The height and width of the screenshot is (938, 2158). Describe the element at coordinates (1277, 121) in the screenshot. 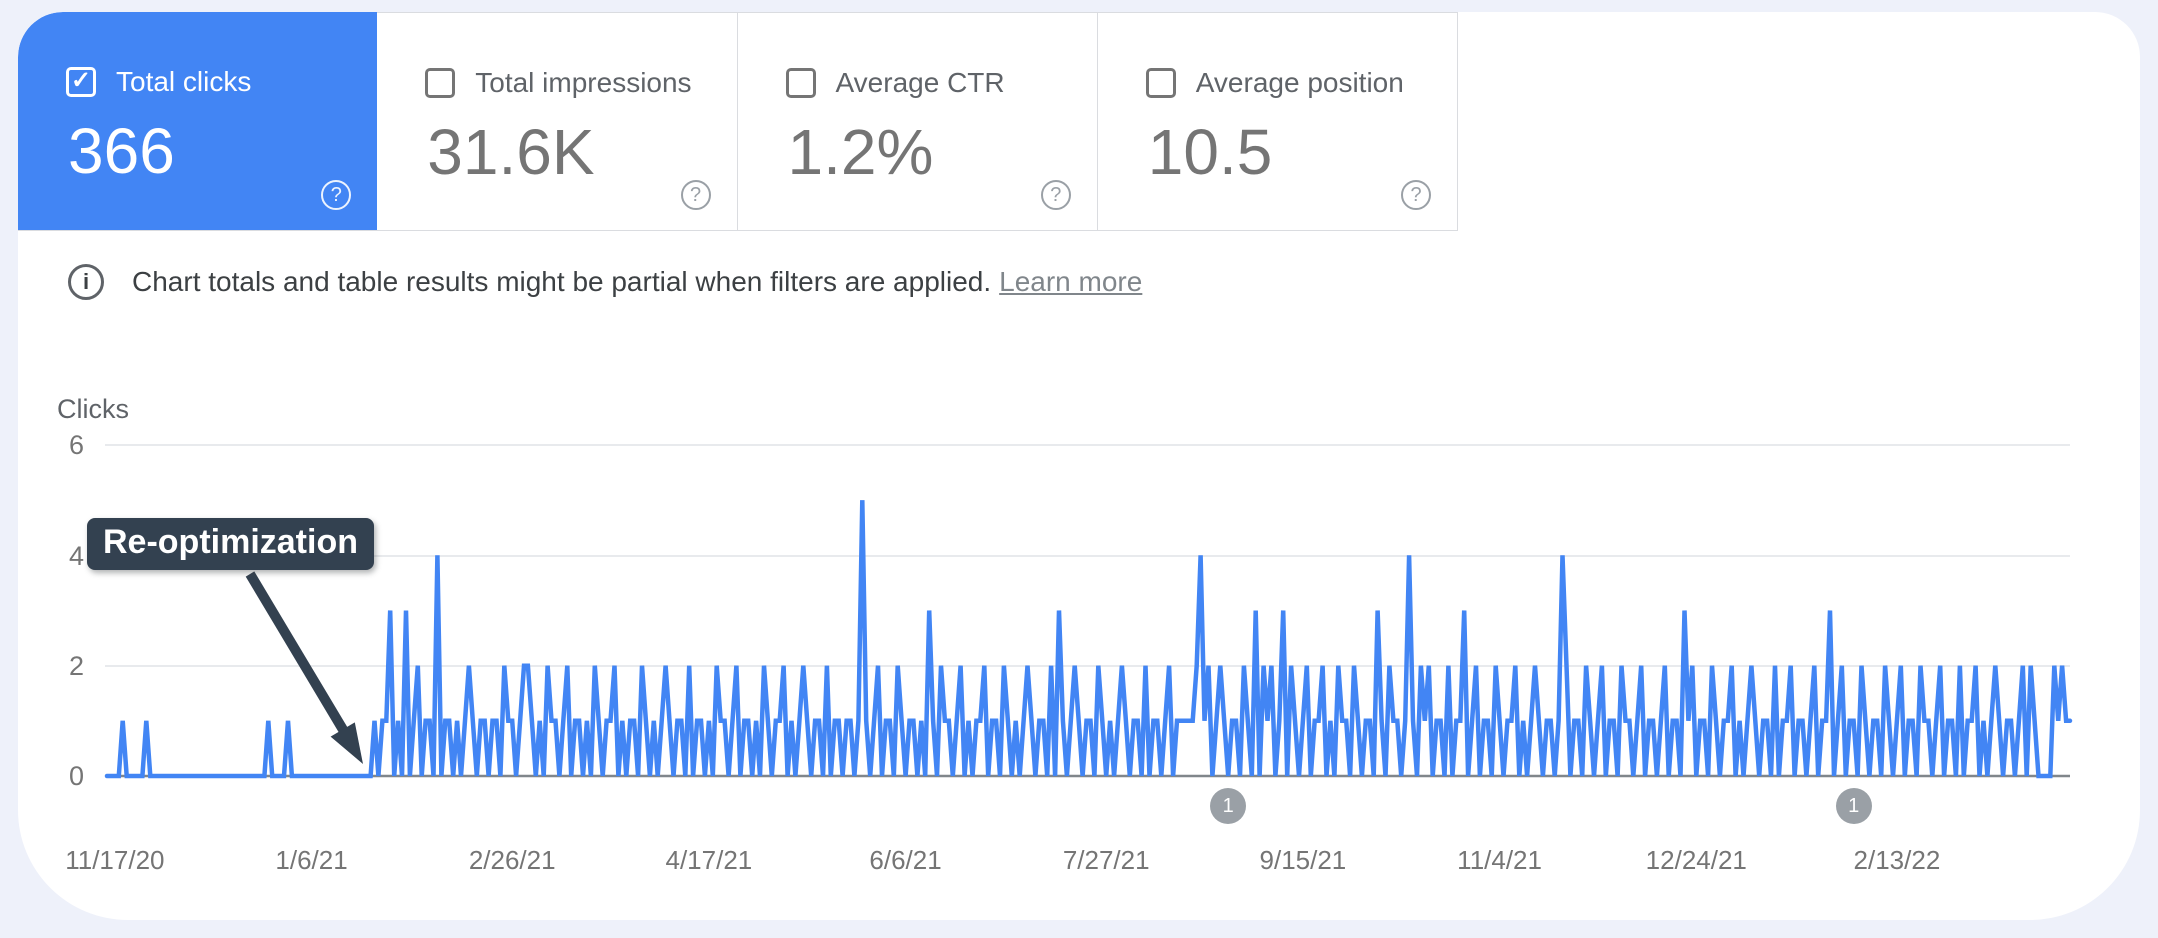

I see `metric-card-average-position: Average position 10.5 ?` at that location.